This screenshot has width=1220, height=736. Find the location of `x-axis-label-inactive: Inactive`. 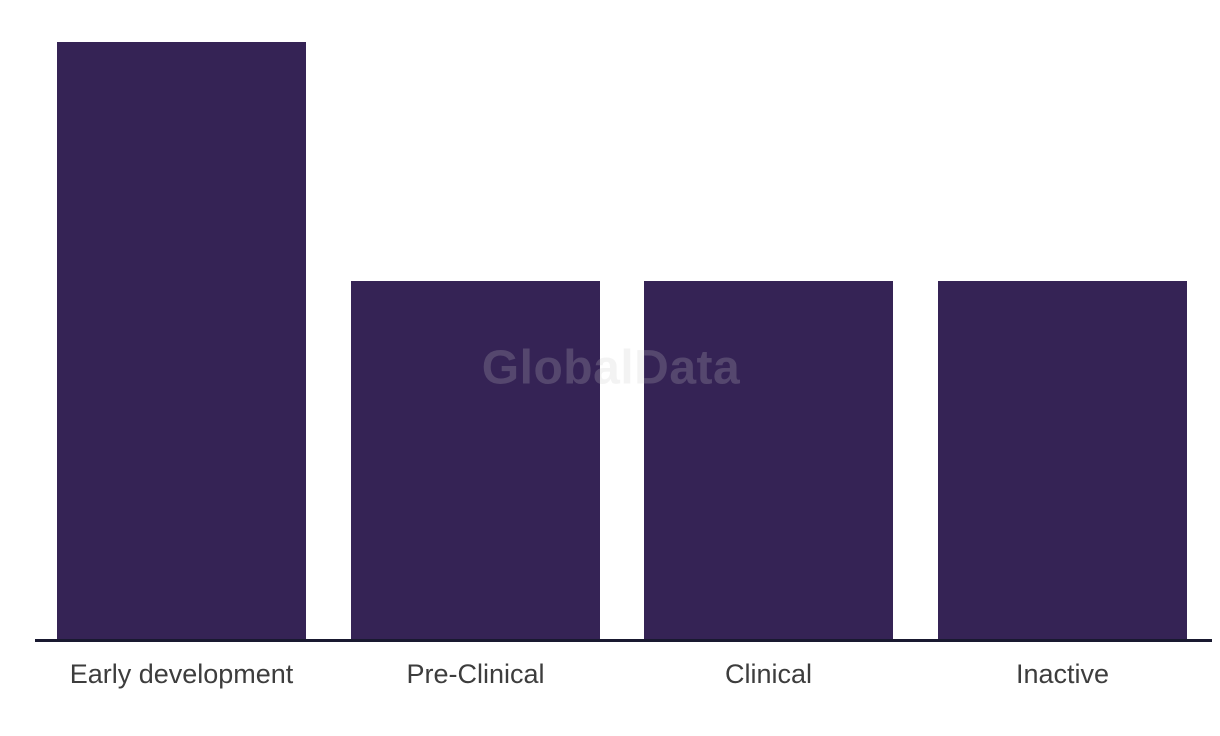

x-axis-label-inactive: Inactive is located at coordinates (1062, 674).